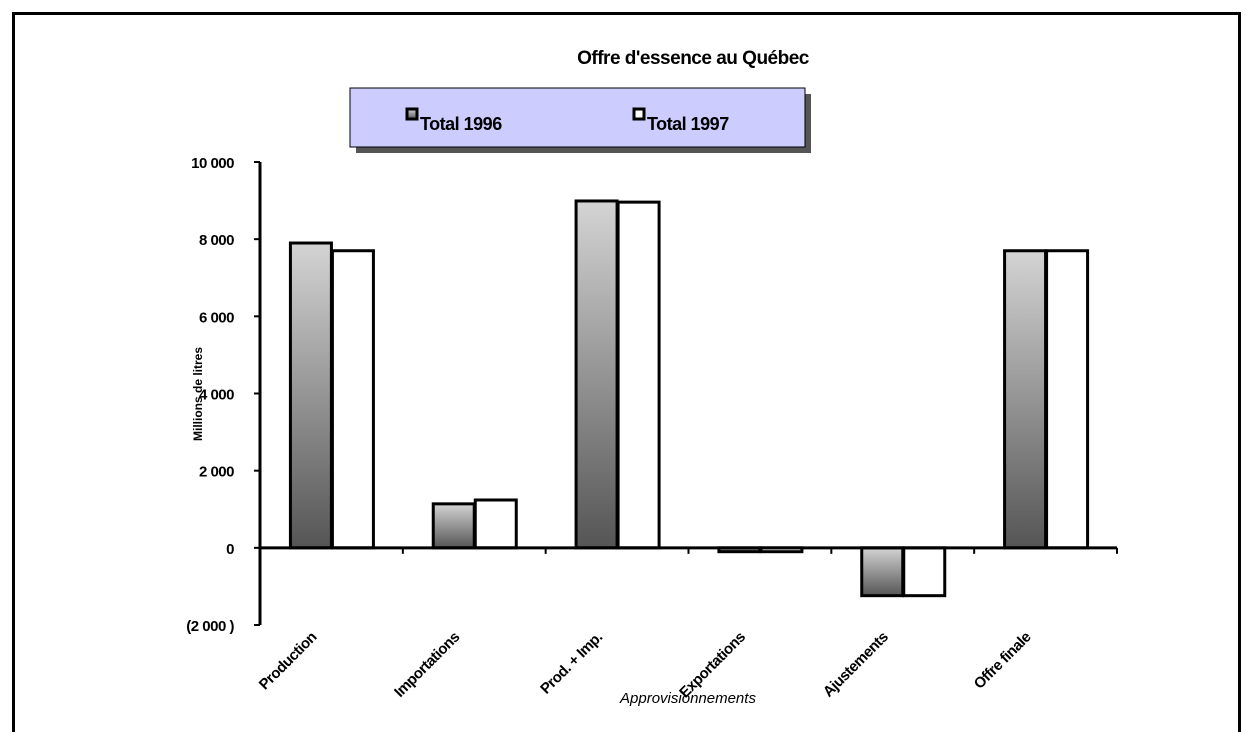 Image resolution: width=1250 pixels, height=732 pixels. Describe the element at coordinates (216, 395) in the screenshot. I see `y-tick-label: 4 000` at that location.